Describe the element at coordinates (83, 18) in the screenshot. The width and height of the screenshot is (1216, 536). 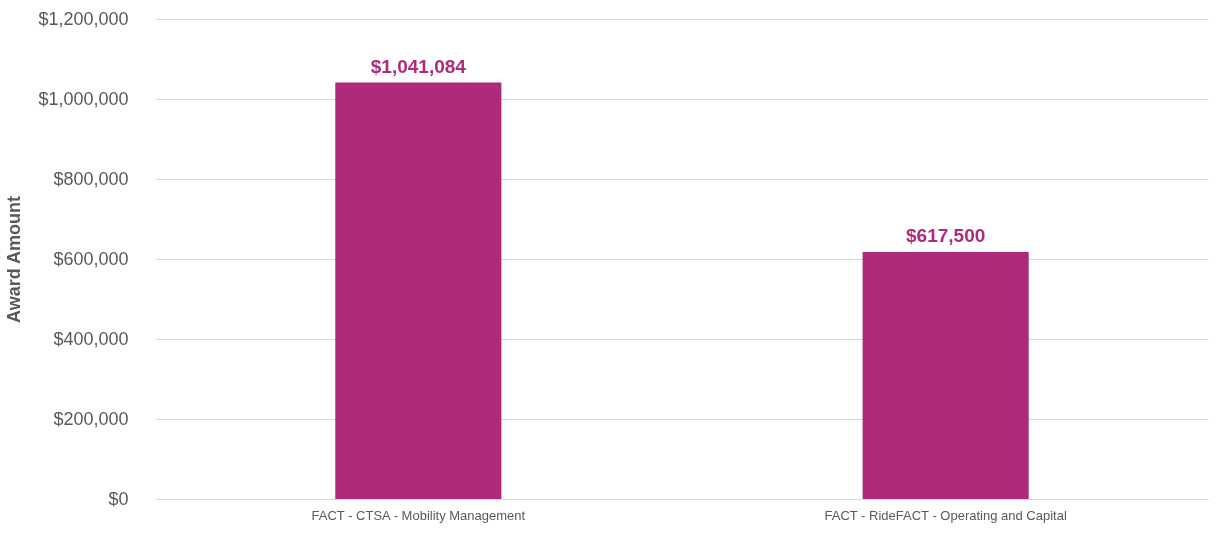
I see `y-tick-label: $1,200,000` at that location.